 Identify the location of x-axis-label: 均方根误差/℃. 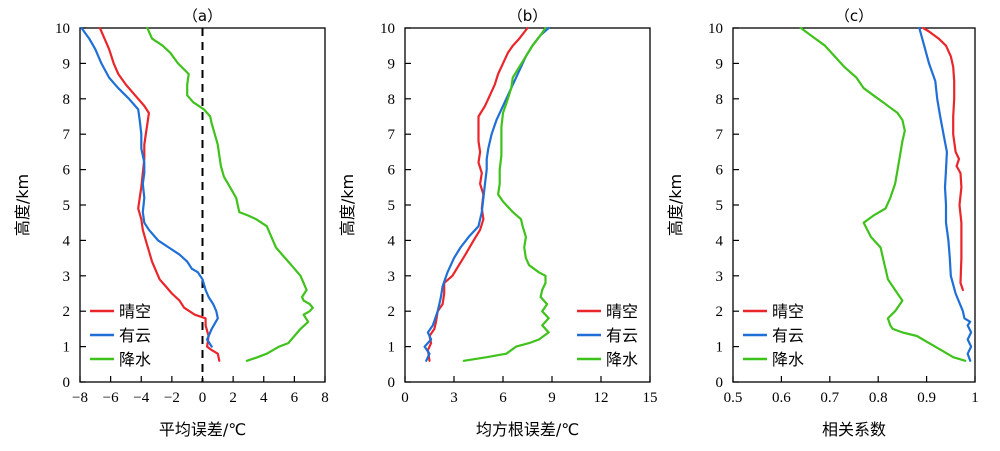
(527, 429).